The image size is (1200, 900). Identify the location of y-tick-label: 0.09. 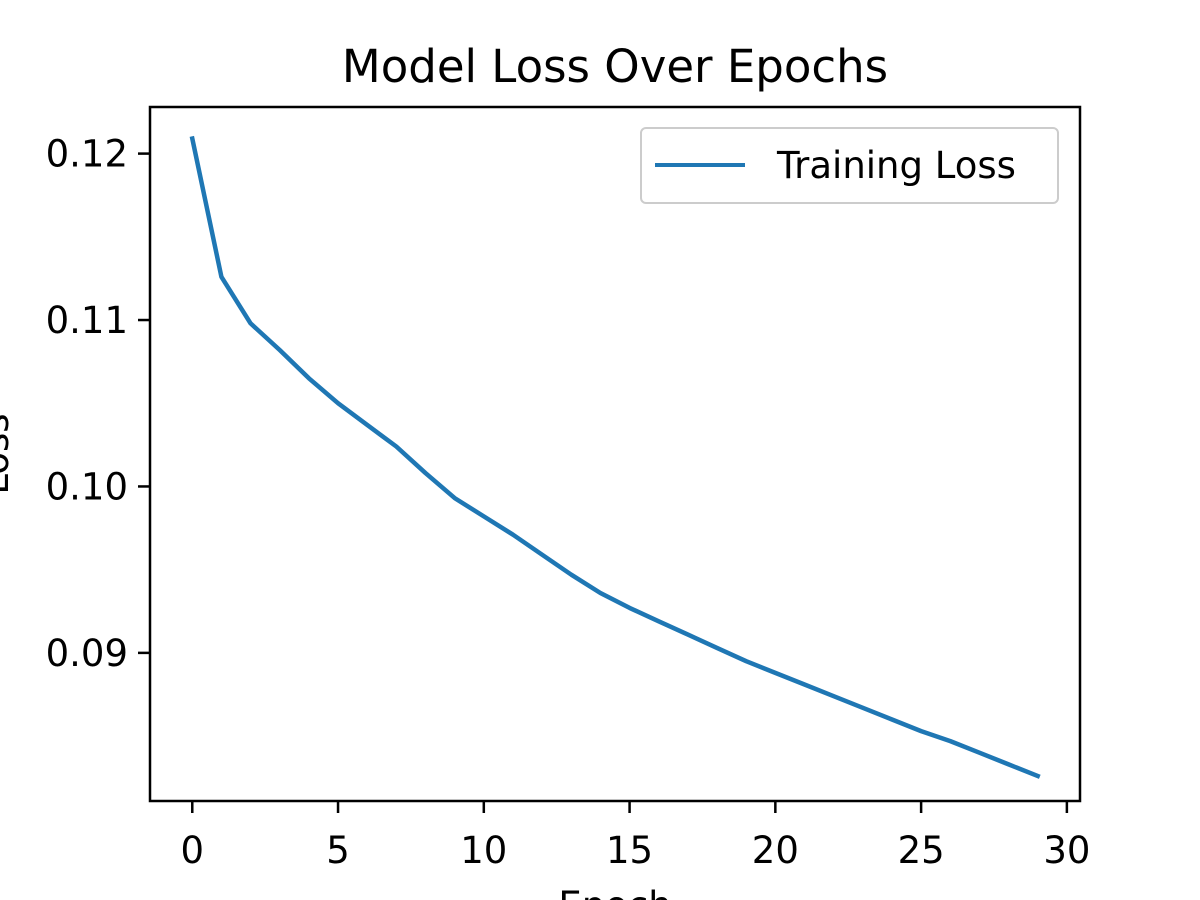
(87, 653).